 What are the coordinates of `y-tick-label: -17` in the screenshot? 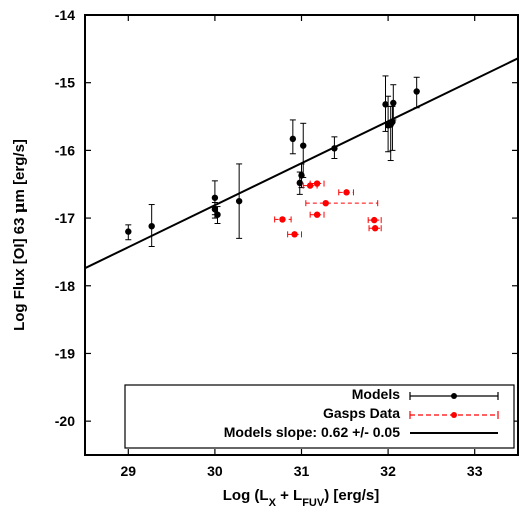 It's located at (65, 218).